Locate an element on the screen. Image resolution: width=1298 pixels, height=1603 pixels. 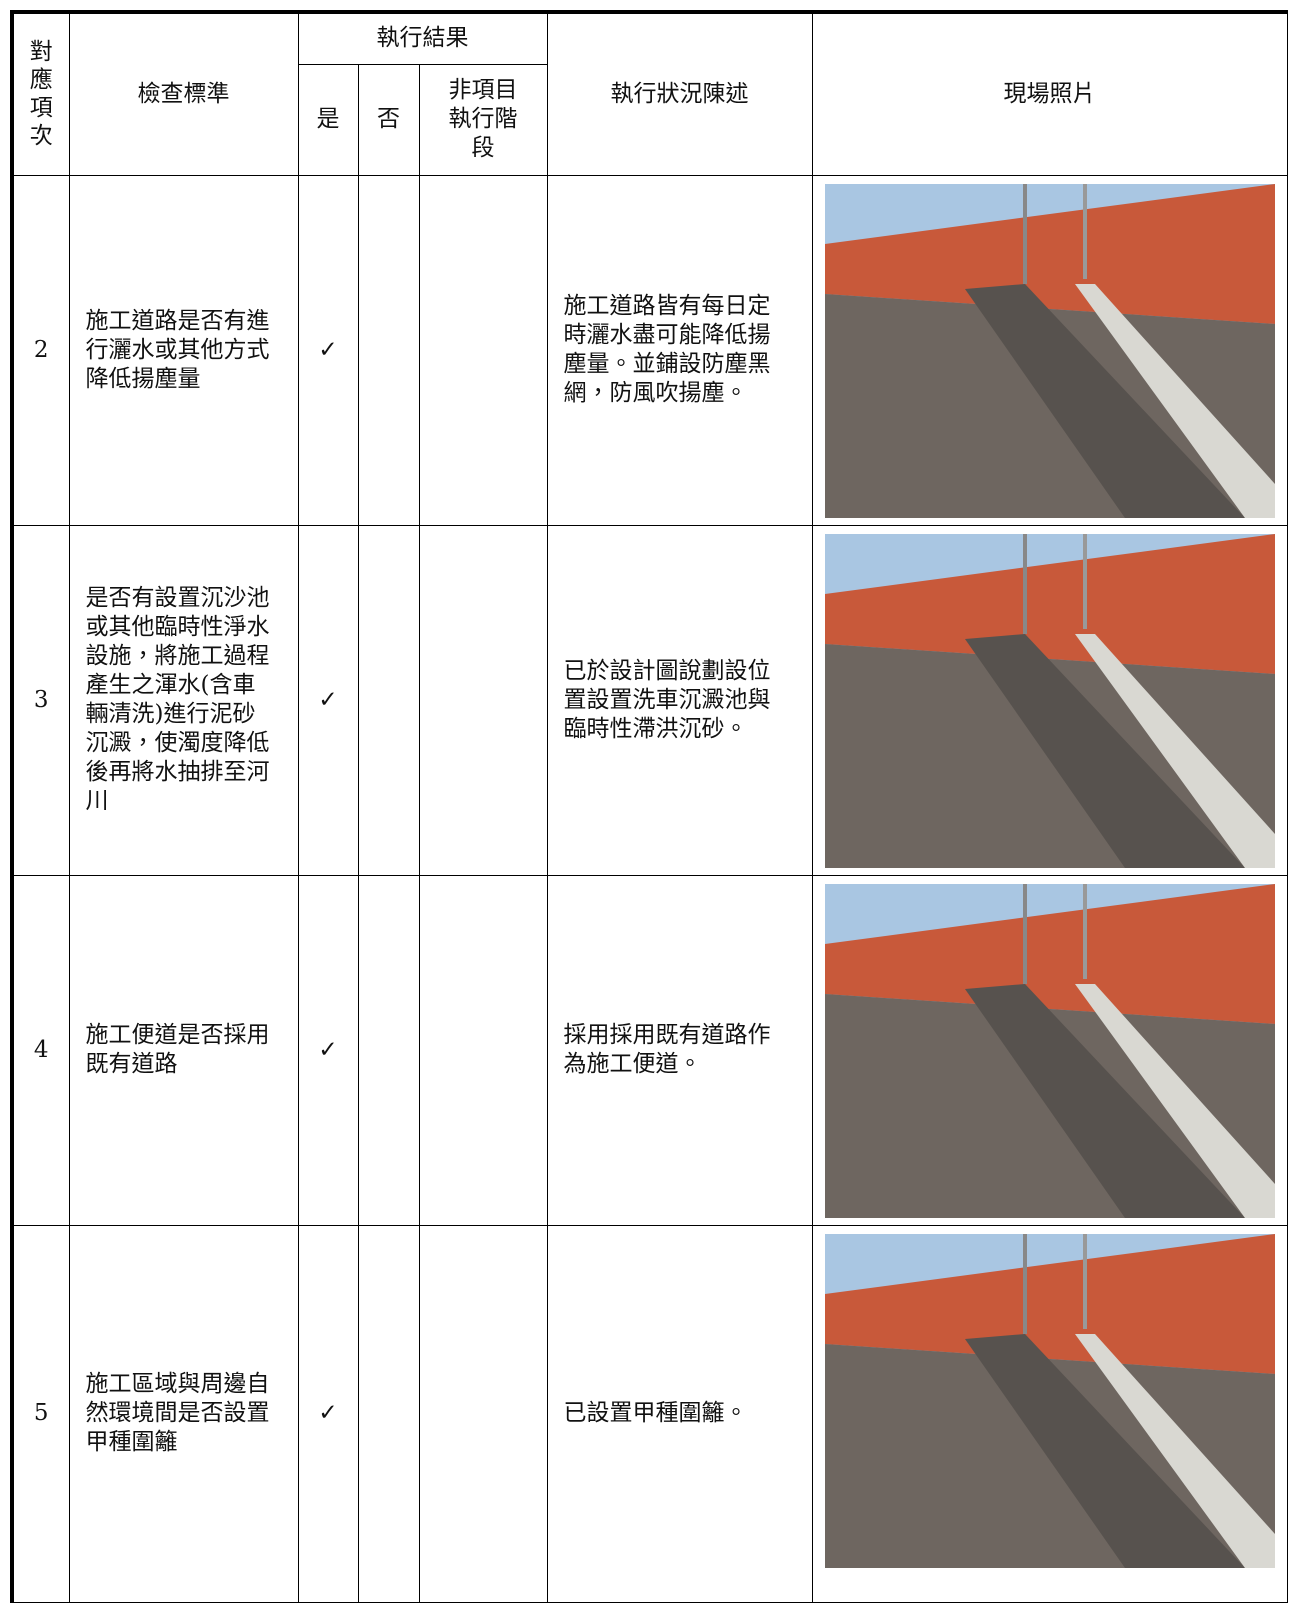
header-item: 對應項次 is located at coordinates (41, 94).